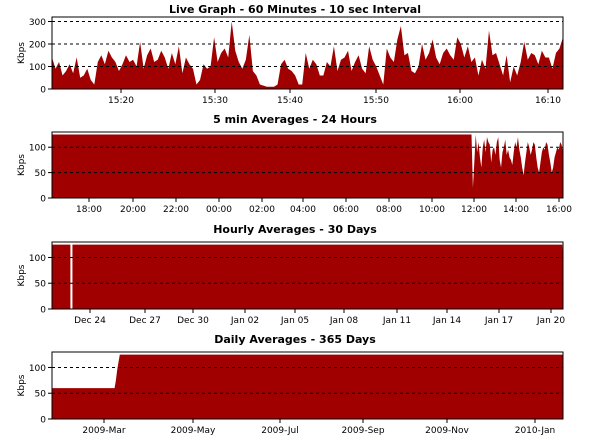  Describe the element at coordinates (498, 321) in the screenshot. I see `x-tick-label: Jan 17` at that location.